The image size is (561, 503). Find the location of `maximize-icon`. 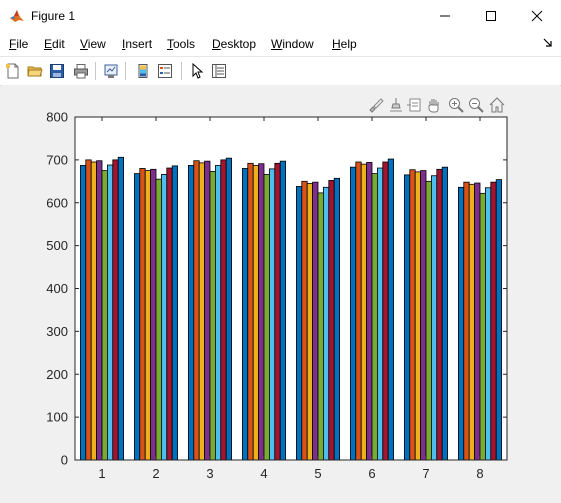

maximize-icon is located at coordinates (491, 16).